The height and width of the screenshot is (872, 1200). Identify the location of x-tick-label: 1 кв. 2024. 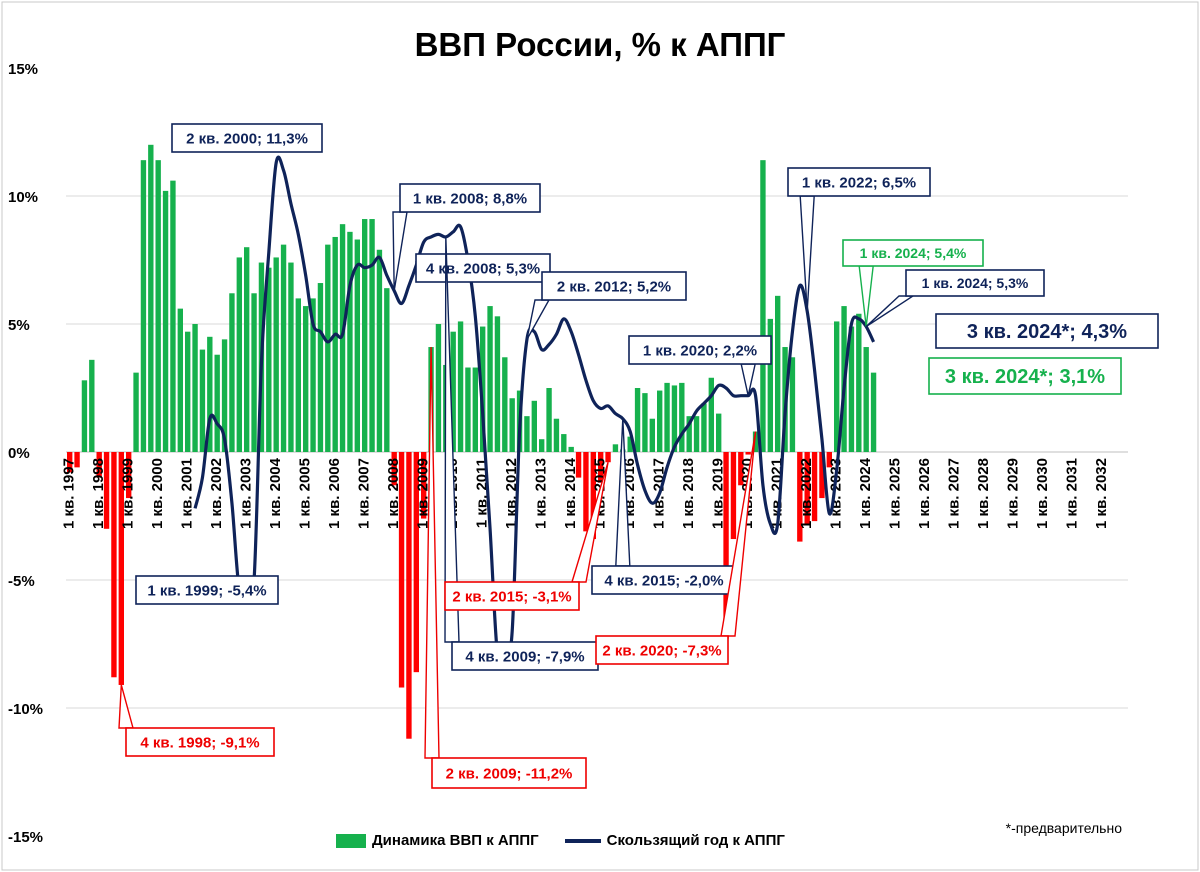
(865, 493).